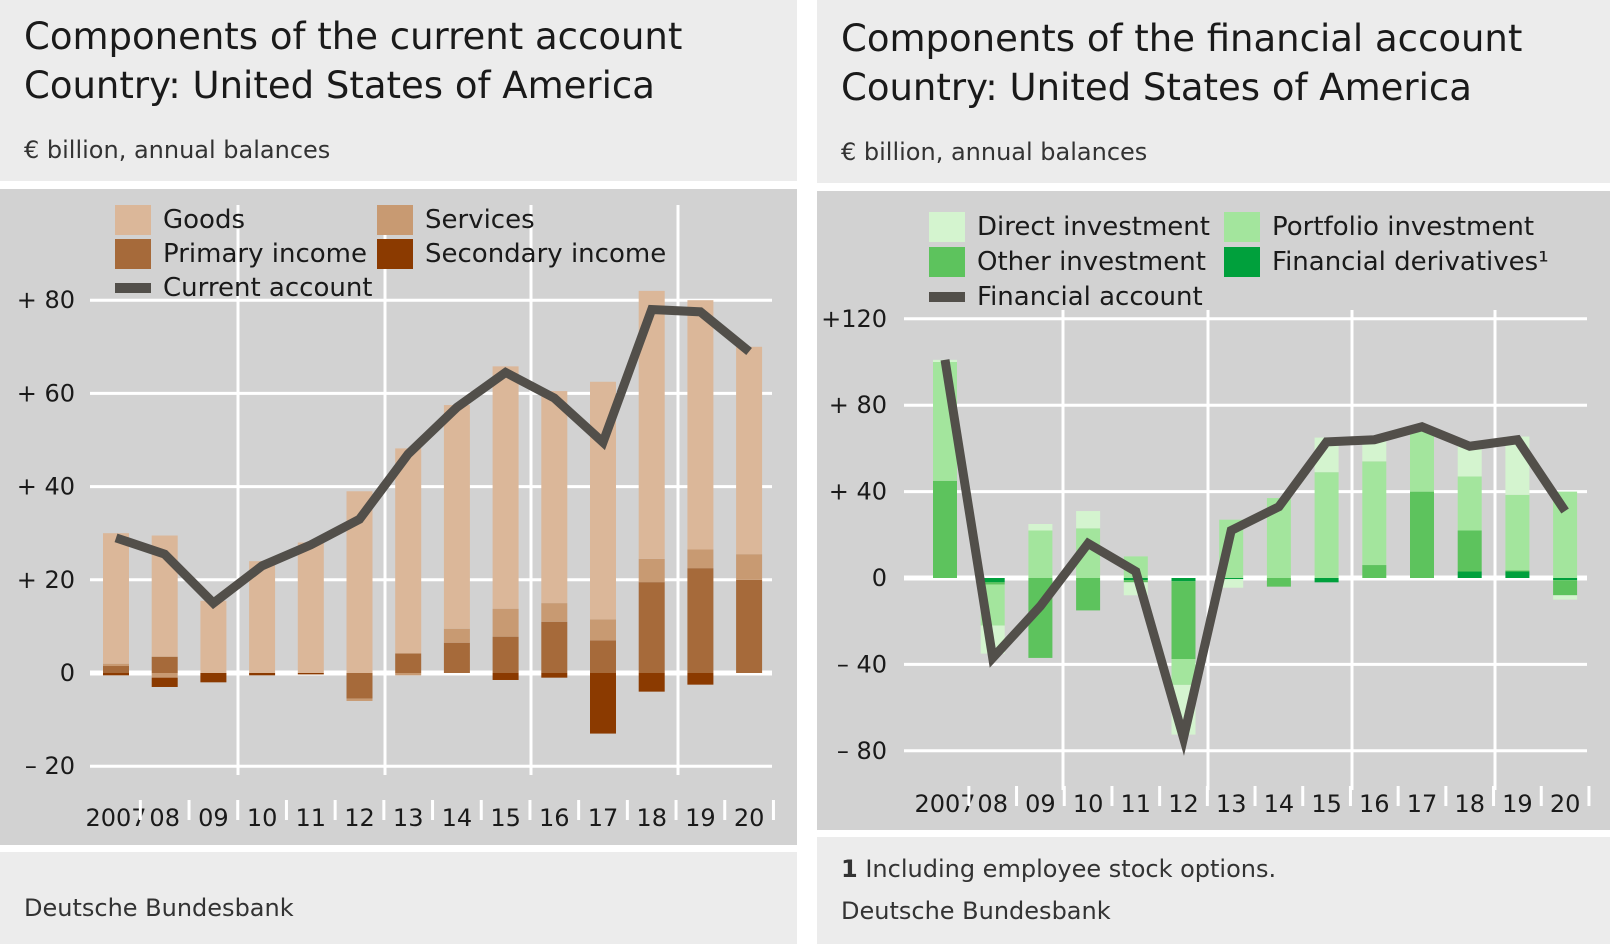 The width and height of the screenshot is (1610, 944). What do you see at coordinates (159, 908) in the screenshot?
I see `source: Deutsche Bundesbank` at bounding box center [159, 908].